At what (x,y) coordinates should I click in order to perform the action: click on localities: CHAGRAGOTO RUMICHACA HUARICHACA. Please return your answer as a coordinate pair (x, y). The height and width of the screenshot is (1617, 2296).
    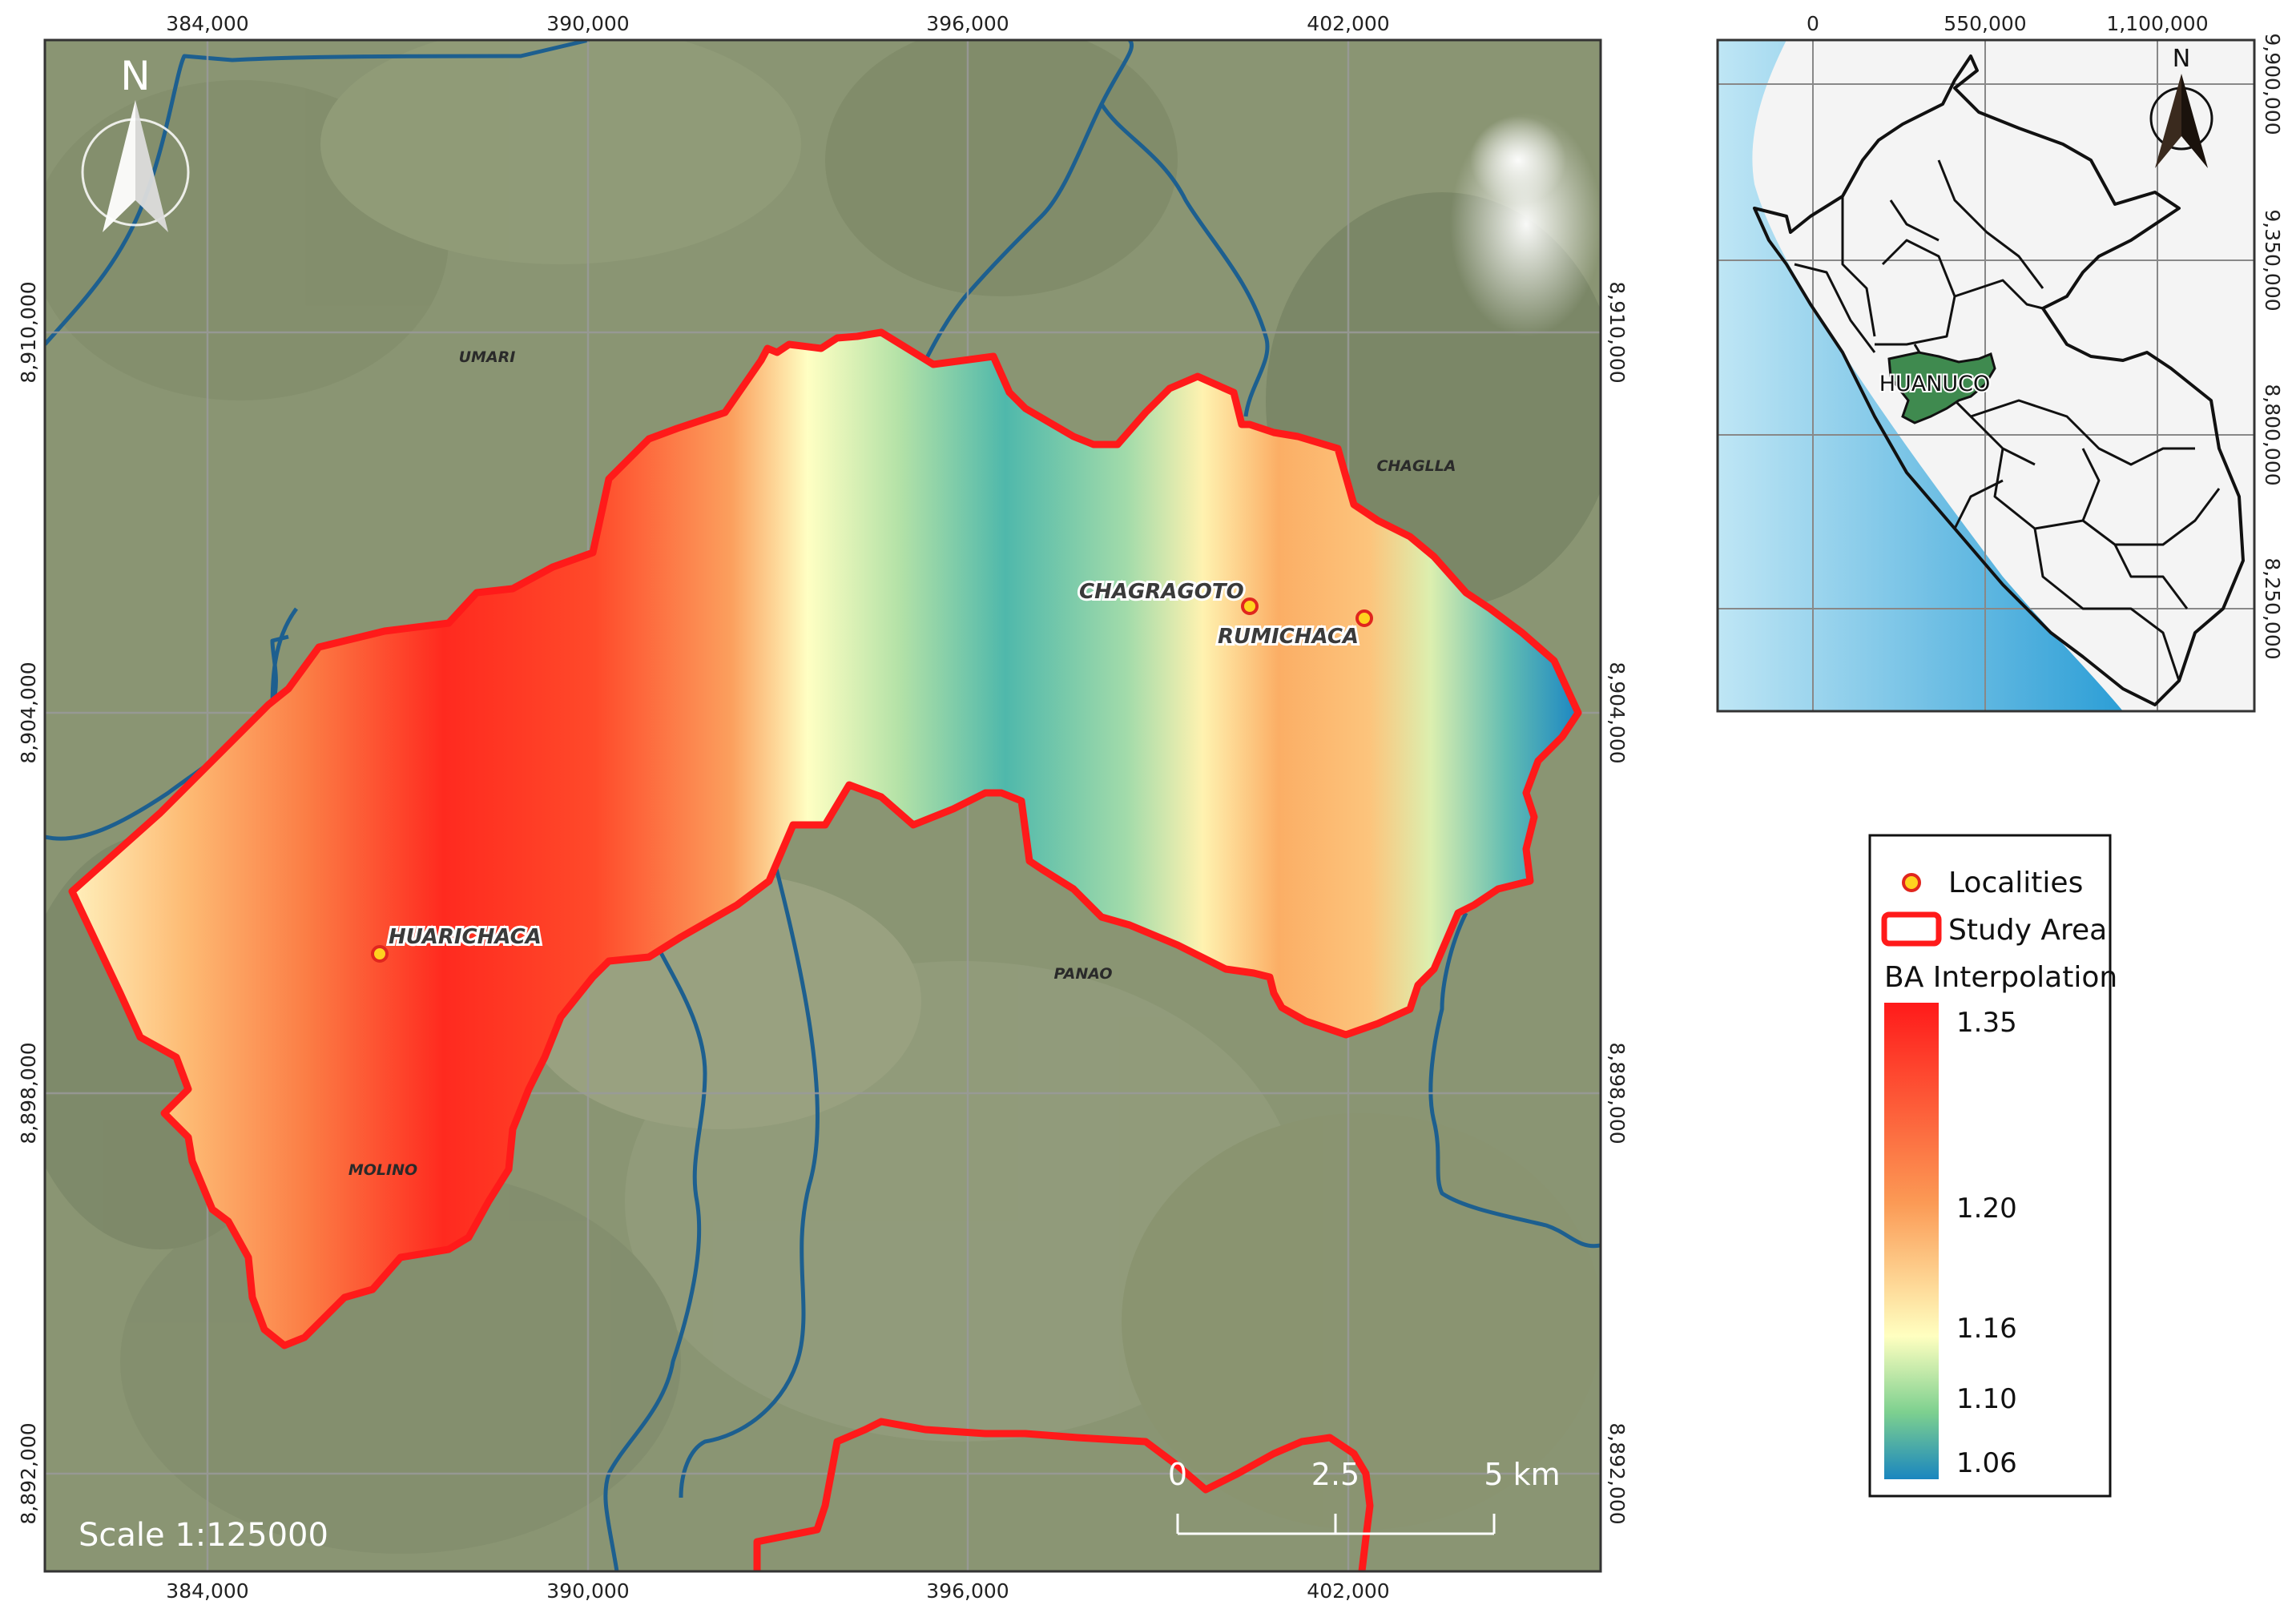
    Looking at the image, I should click on (872, 770).